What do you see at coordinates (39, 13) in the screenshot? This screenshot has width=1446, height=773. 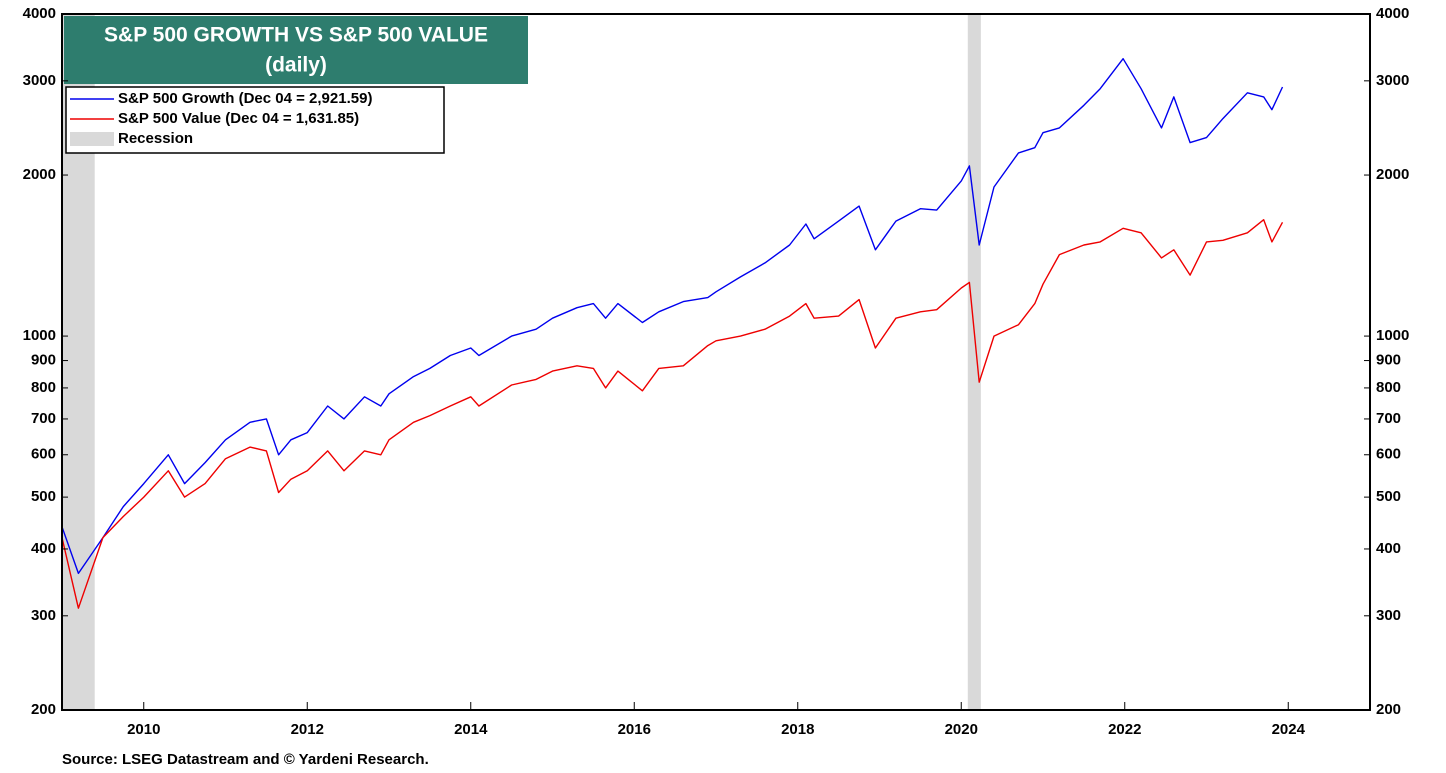 I see `y-tick-label: 4000` at bounding box center [39, 13].